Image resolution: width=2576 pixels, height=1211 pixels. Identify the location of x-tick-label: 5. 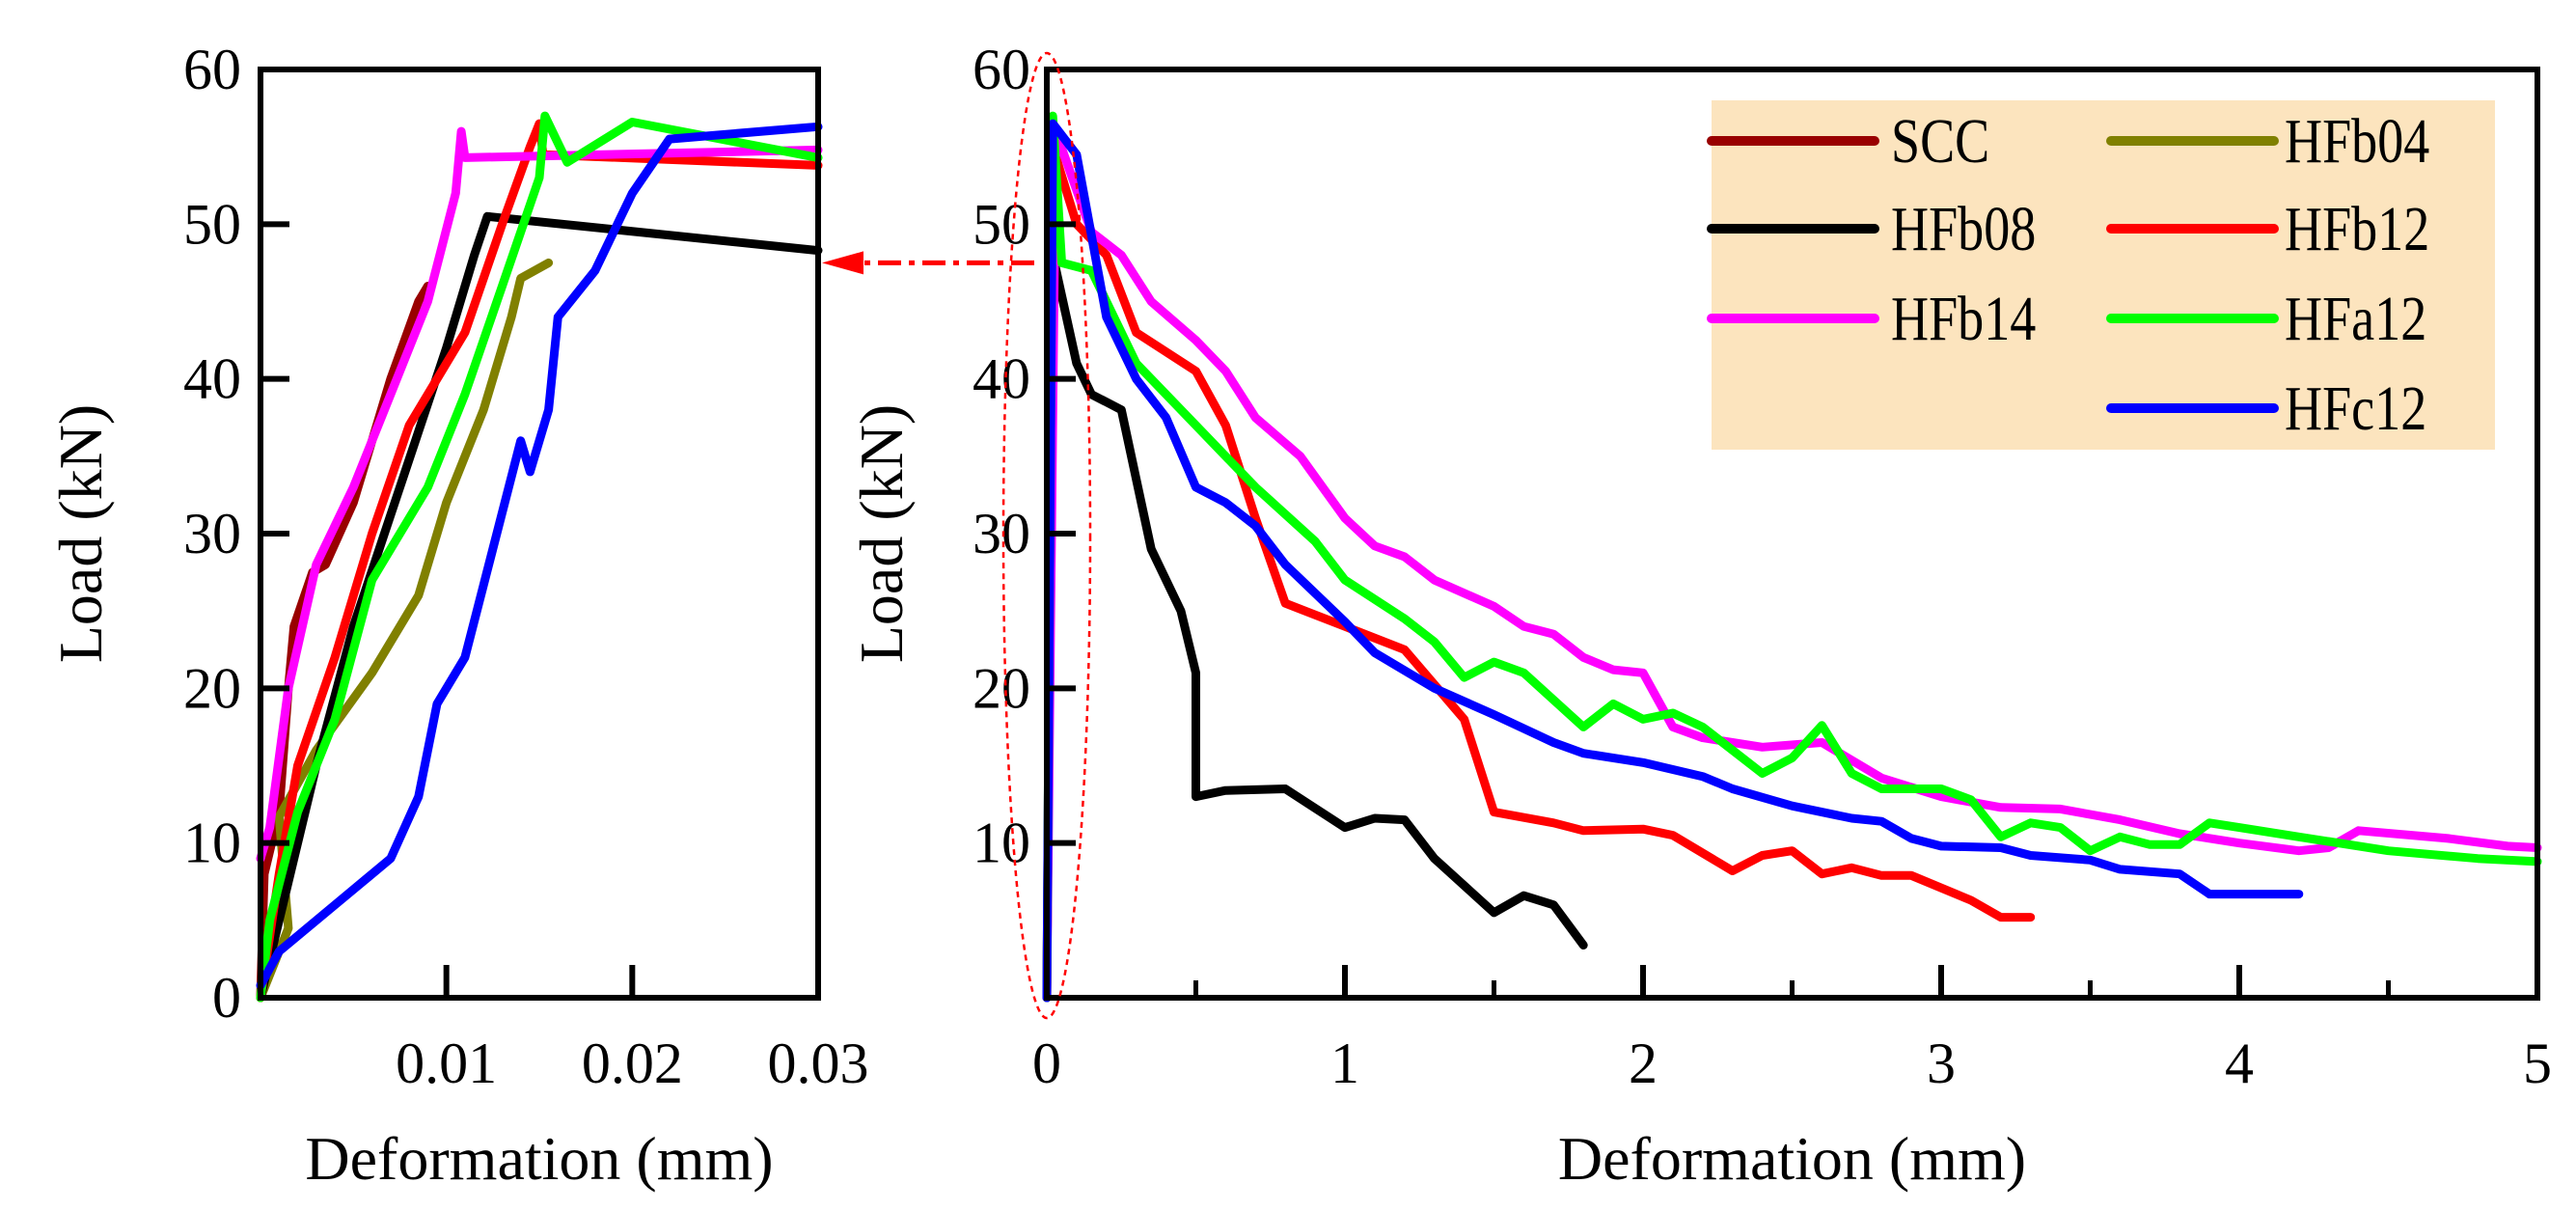
(2538, 1063).